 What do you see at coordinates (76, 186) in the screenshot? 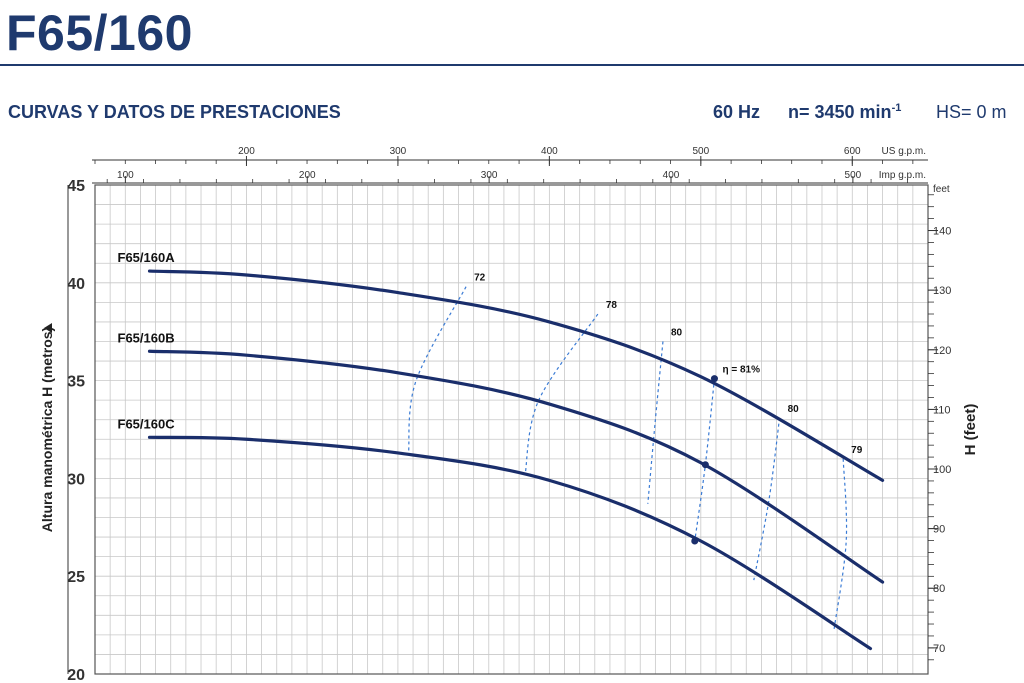
I see `y-tick-label: 45` at bounding box center [76, 186].